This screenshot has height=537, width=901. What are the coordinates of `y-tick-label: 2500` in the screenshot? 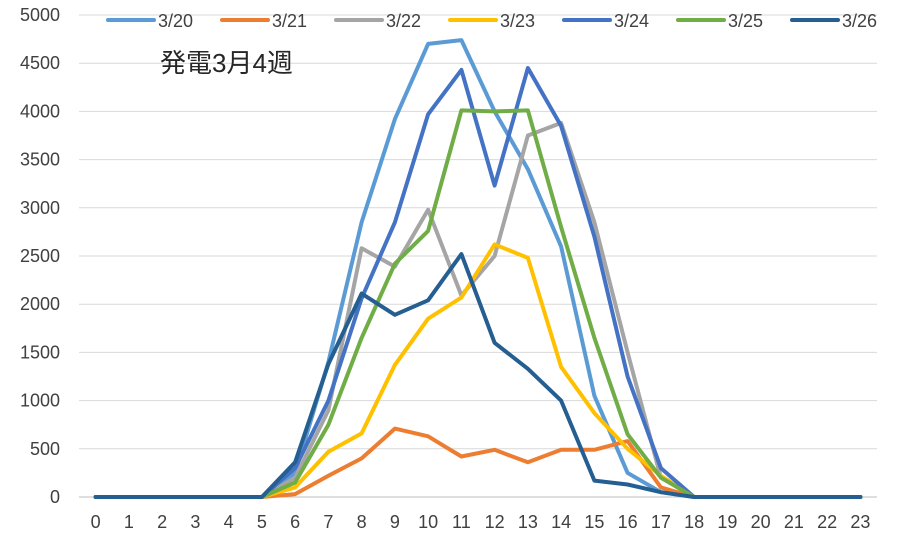 It's located at (40, 256).